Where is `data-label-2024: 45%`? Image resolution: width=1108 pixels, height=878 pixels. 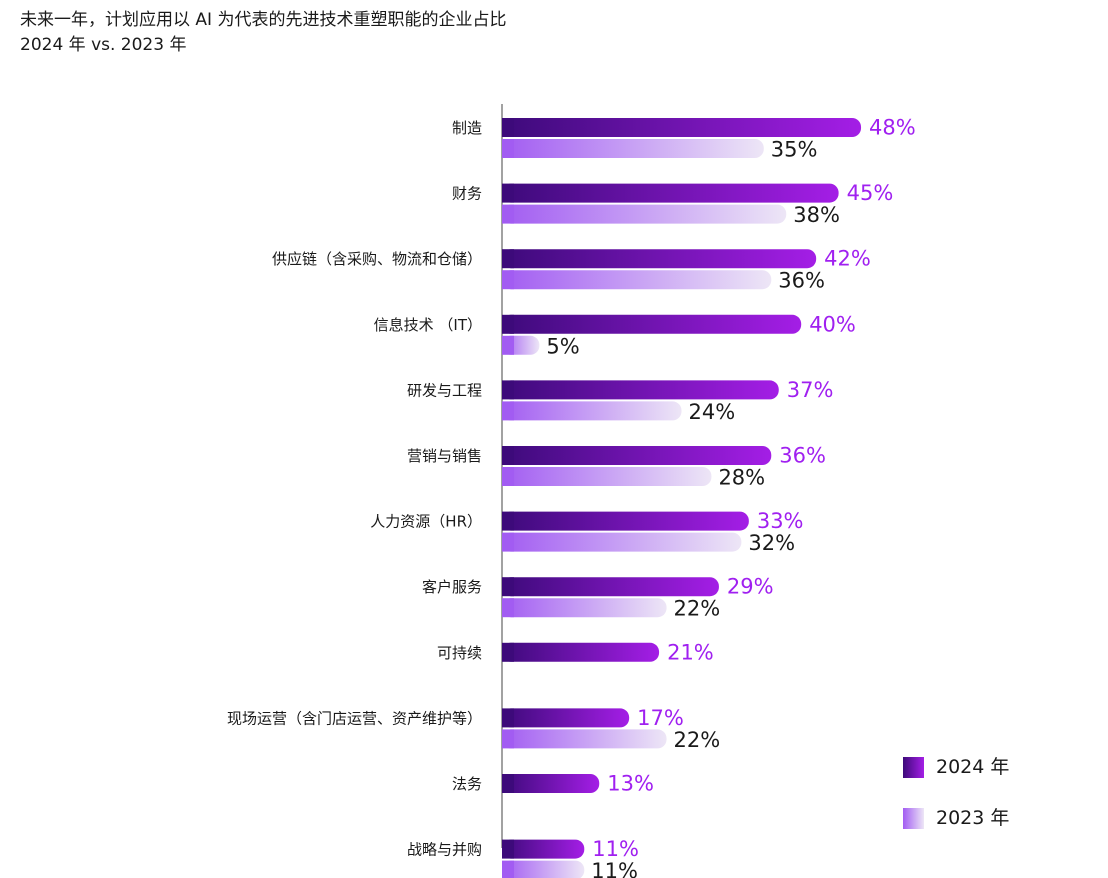 data-label-2024: 45% is located at coordinates (870, 193).